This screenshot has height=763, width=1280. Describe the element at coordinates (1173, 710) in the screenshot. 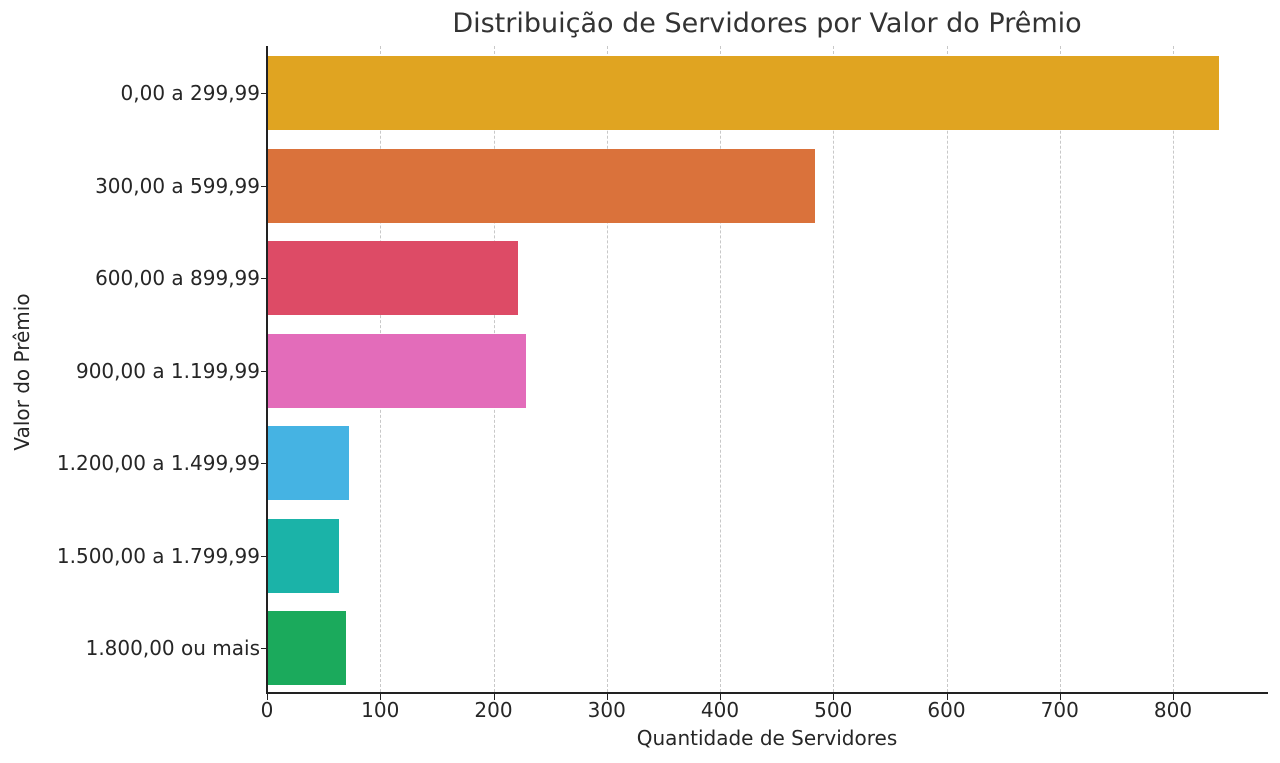

I see `x-tick-label: 800` at that location.